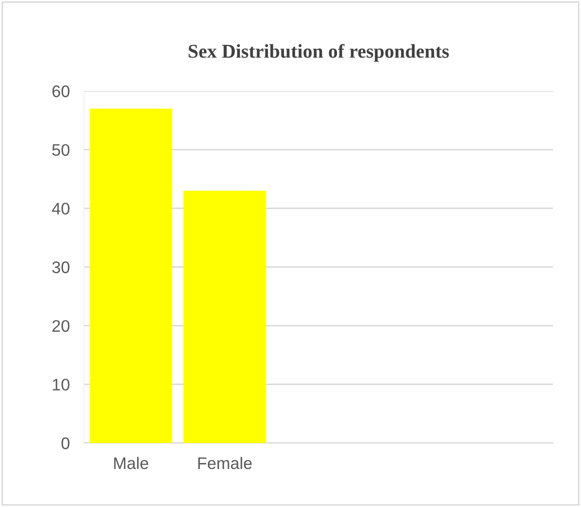 The image size is (581, 507). What do you see at coordinates (61, 267) in the screenshot?
I see `y-tick-label: 30` at bounding box center [61, 267].